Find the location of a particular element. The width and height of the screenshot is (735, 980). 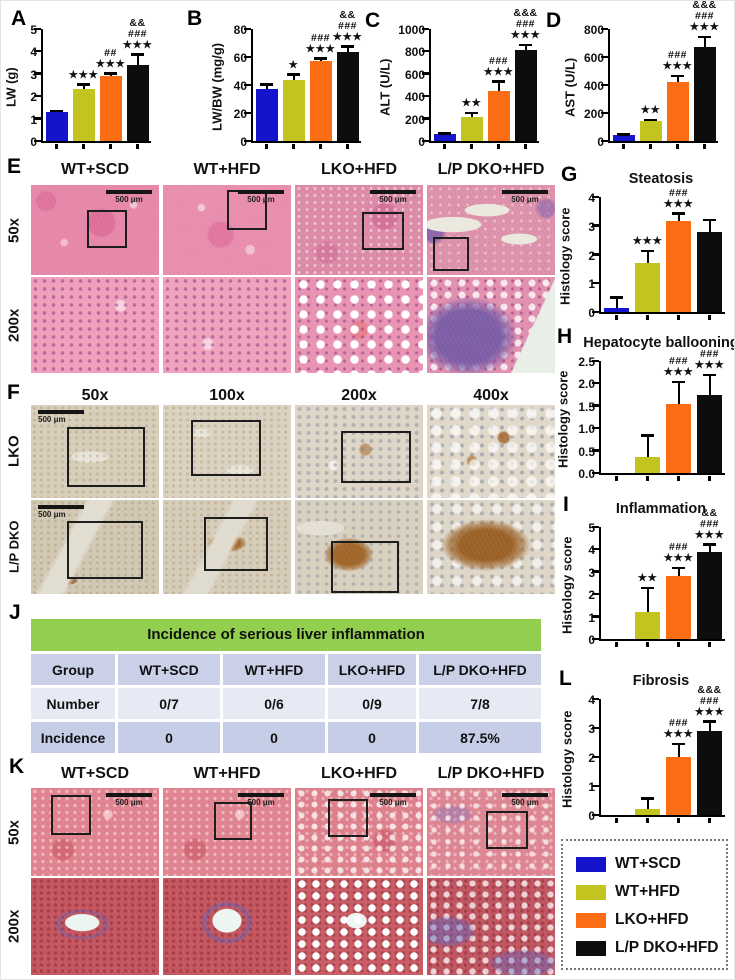

y-tick-label: 3 is located at coordinates (591, 572).